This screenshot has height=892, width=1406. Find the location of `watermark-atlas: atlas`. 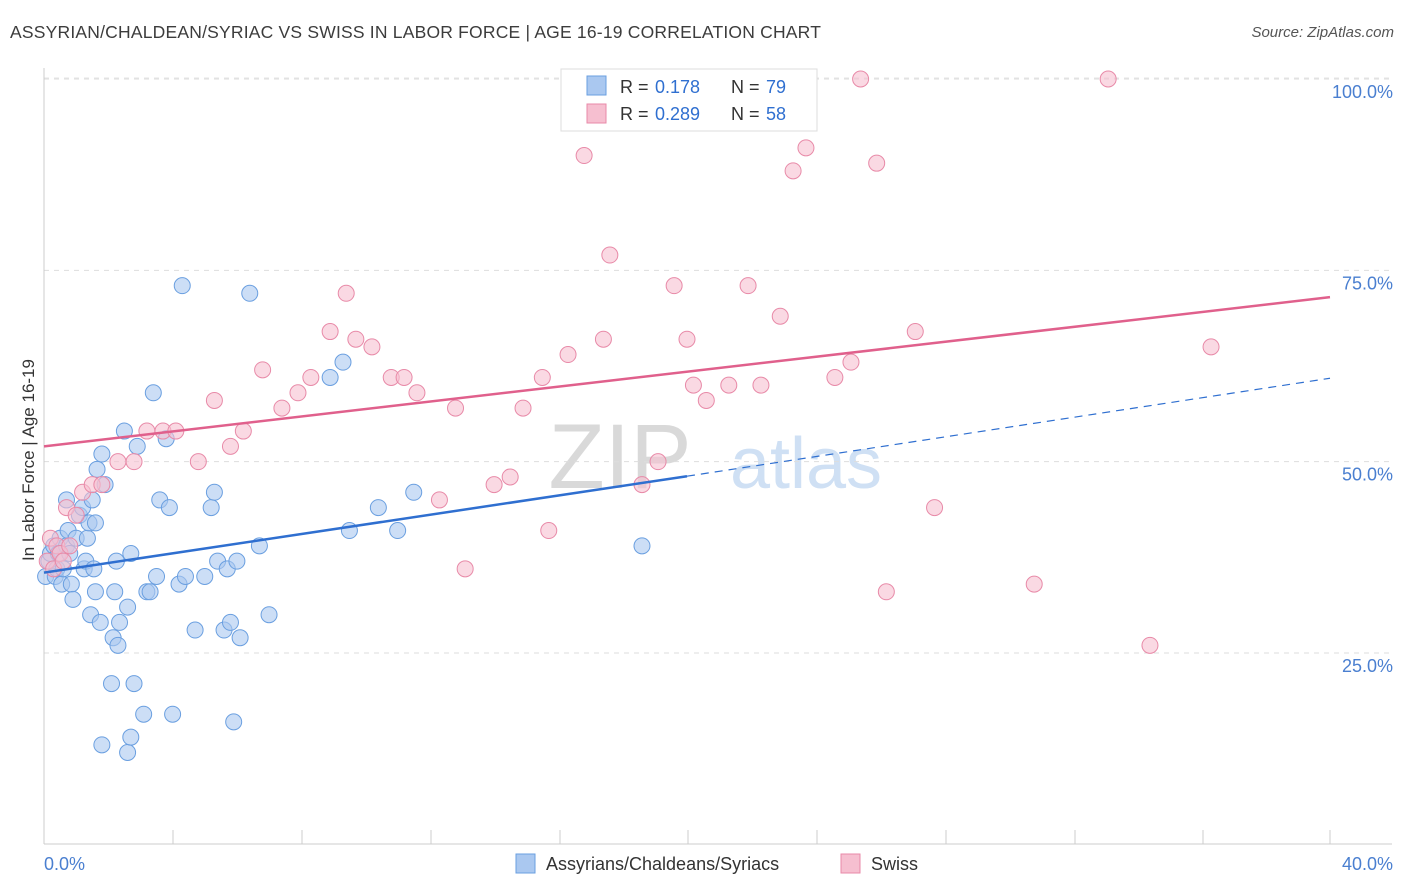

watermark-atlas: atlas is located at coordinates (806, 464).